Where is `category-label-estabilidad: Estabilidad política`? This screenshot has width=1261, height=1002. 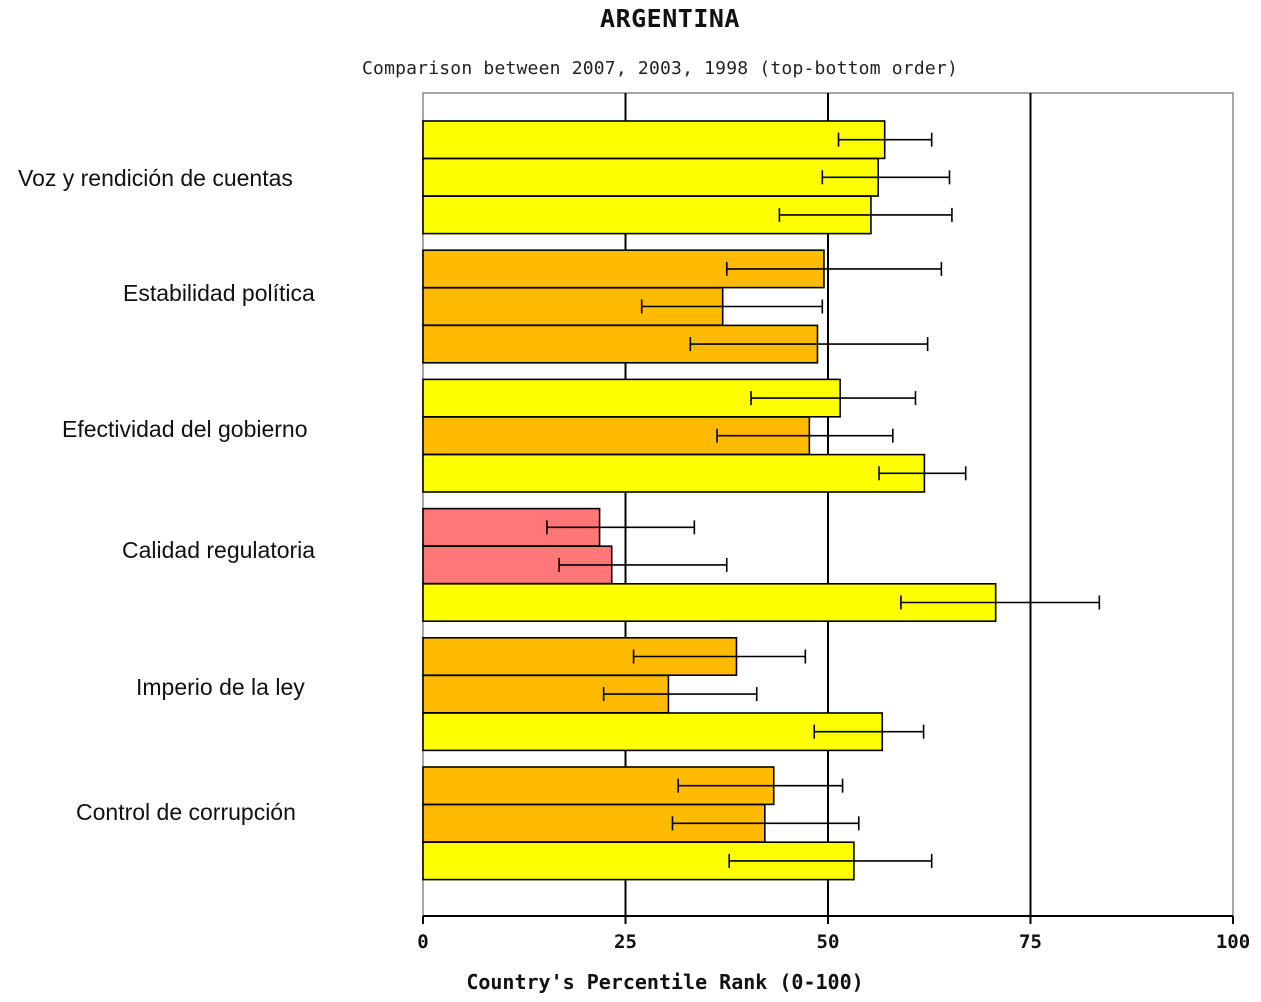 category-label-estabilidad: Estabilidad política is located at coordinates (219, 293).